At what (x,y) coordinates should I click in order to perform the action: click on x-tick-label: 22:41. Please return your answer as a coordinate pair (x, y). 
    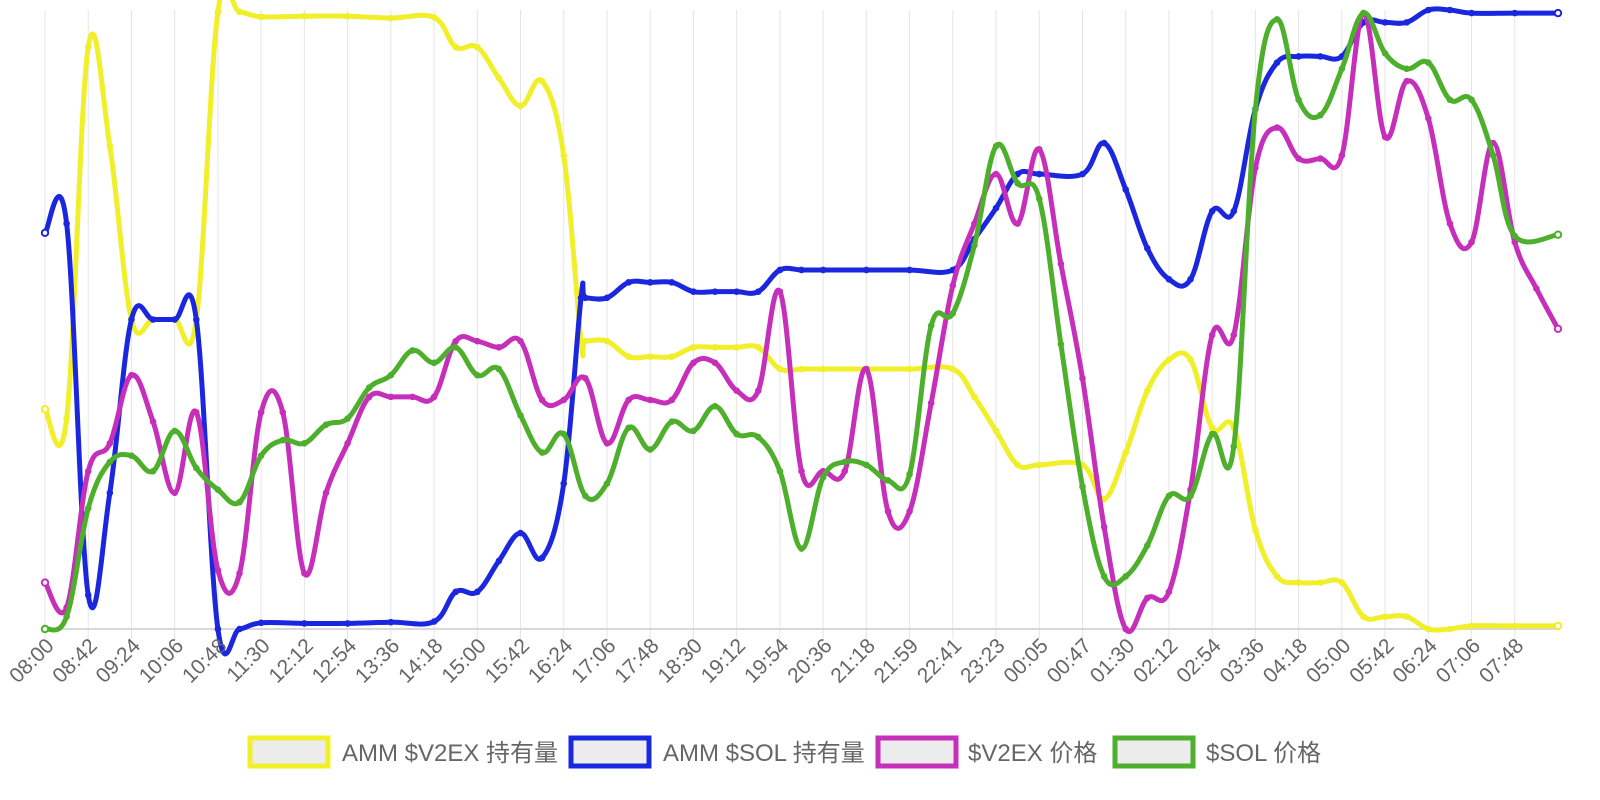
    Looking at the image, I should click on (939, 660).